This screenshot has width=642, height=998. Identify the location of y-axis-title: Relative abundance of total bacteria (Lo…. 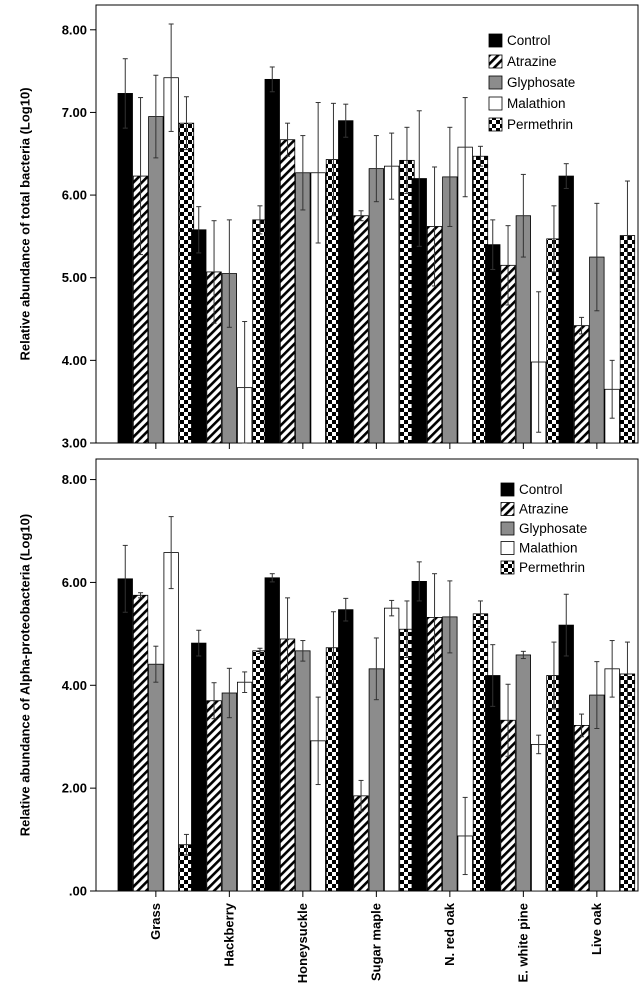
(24, 223).